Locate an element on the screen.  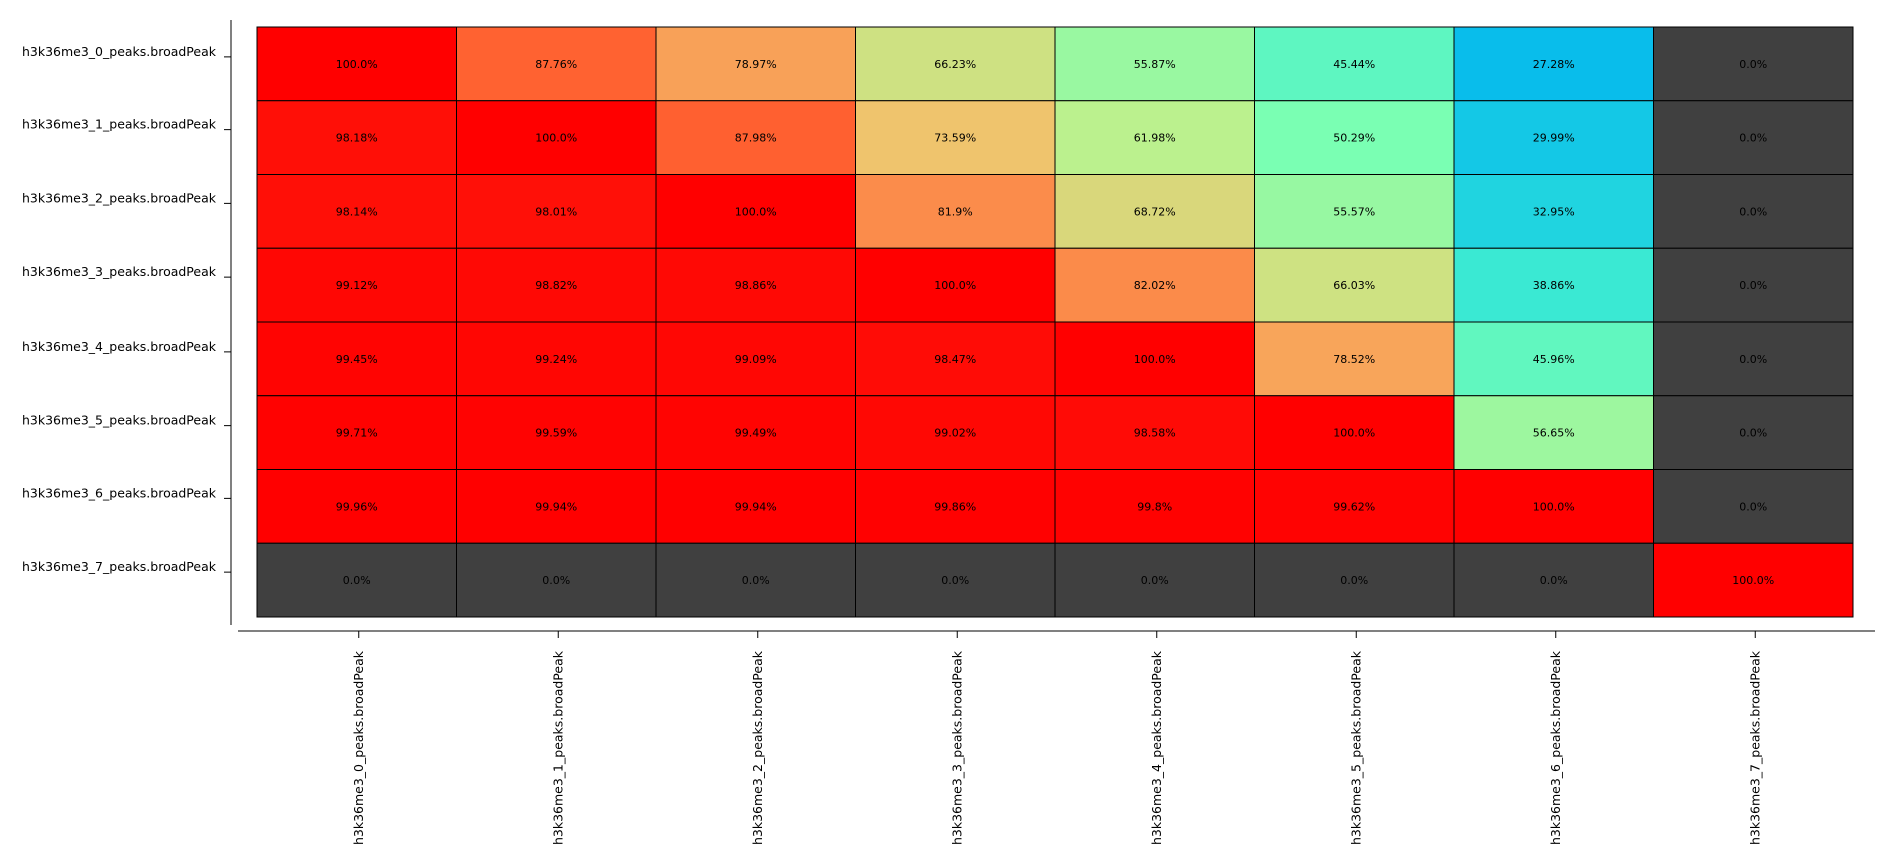
heatmap-cell-label: 98.47% is located at coordinates (955, 359).